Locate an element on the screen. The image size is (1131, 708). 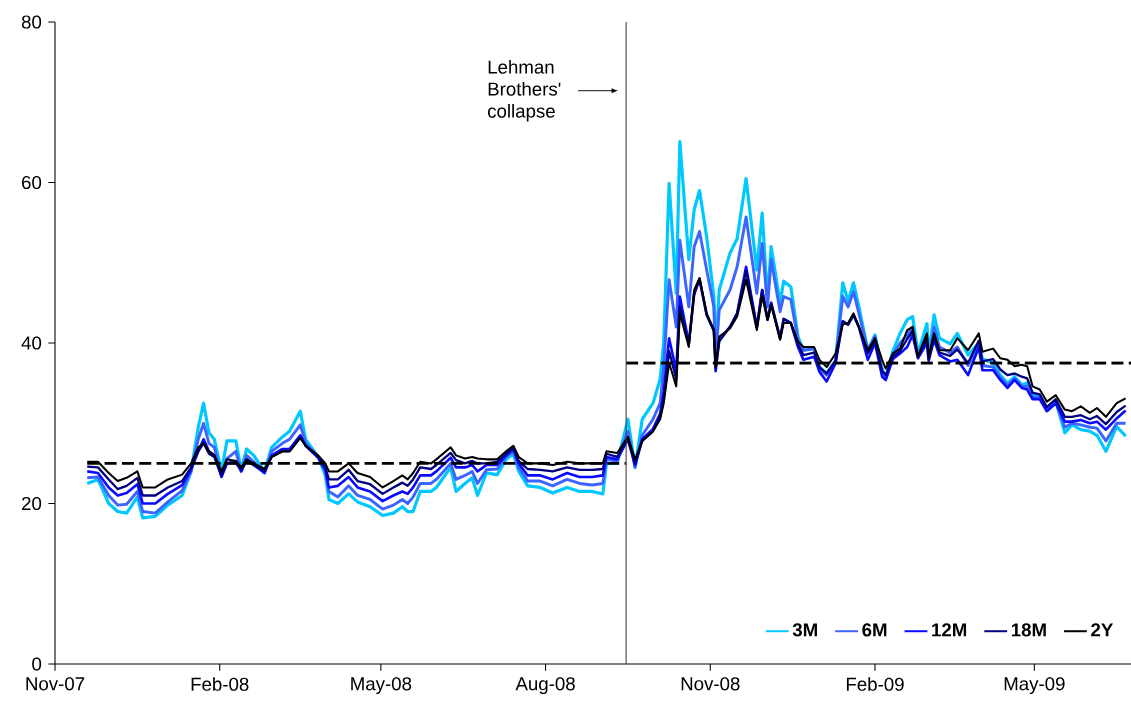
y-tick-label: 0 is located at coordinates (37, 664).